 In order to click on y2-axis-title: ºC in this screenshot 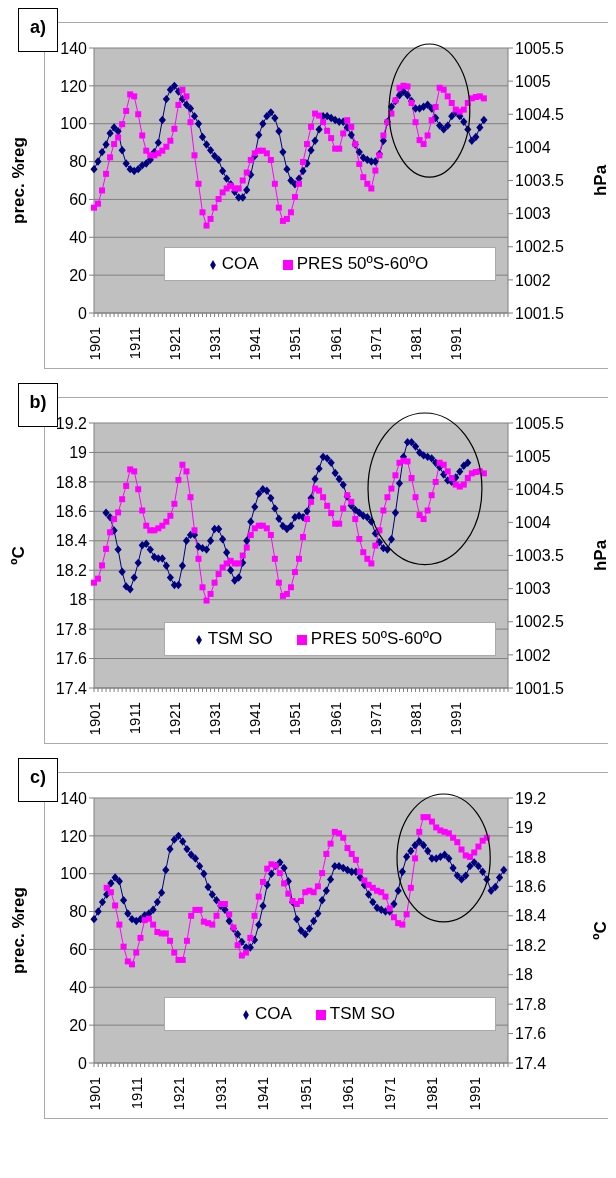, I will do `click(601, 930)`.